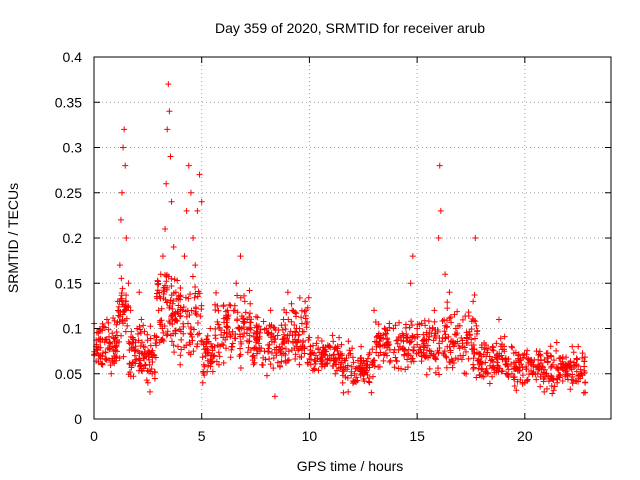 The height and width of the screenshot is (480, 640). What do you see at coordinates (68, 374) in the screenshot?
I see `y-tick-label: 0.05` at bounding box center [68, 374].